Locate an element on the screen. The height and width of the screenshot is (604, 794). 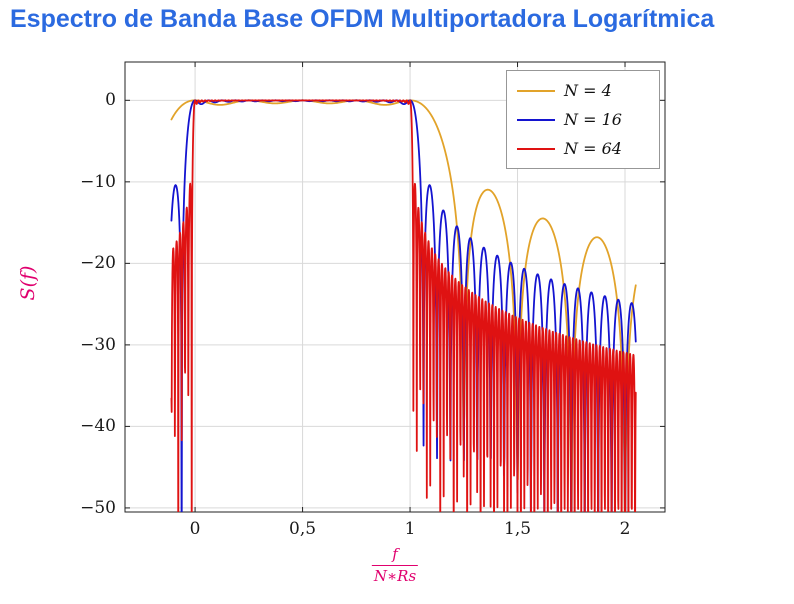
x-axis-label-fraction: f N∗Rs is located at coordinates (395, 565).